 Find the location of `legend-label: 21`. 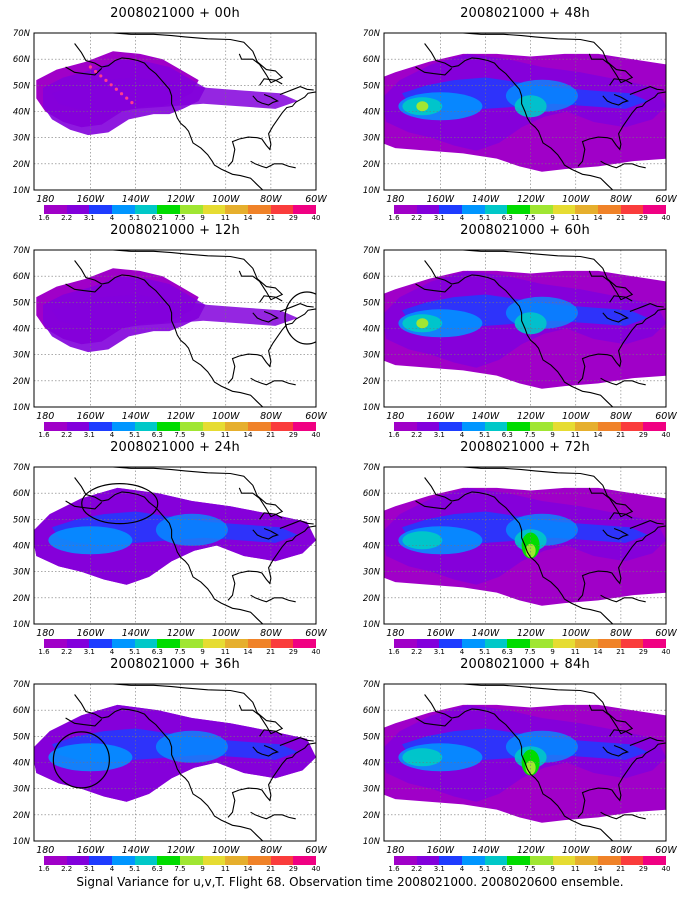

legend-label: 21 is located at coordinates (621, 869).